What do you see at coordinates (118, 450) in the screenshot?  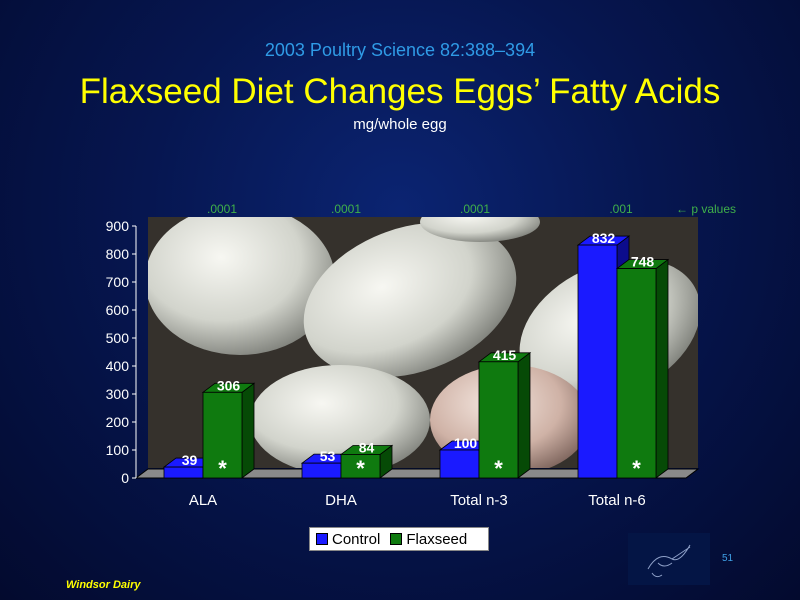 I see `y-tick-label: 100` at bounding box center [118, 450].